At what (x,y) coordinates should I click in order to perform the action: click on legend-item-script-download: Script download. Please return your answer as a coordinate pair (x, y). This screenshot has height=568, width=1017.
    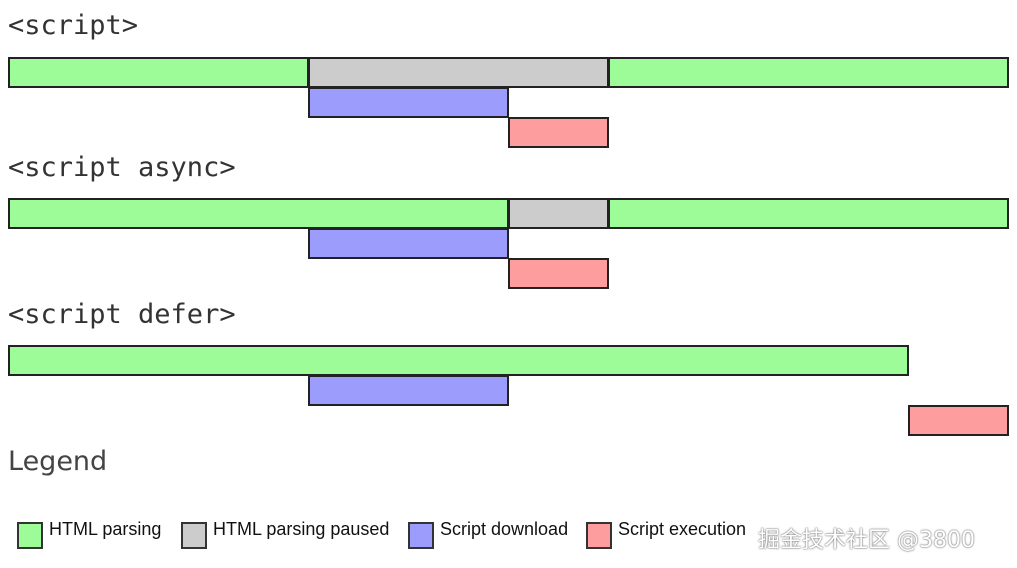
    Looking at the image, I should click on (488, 534).